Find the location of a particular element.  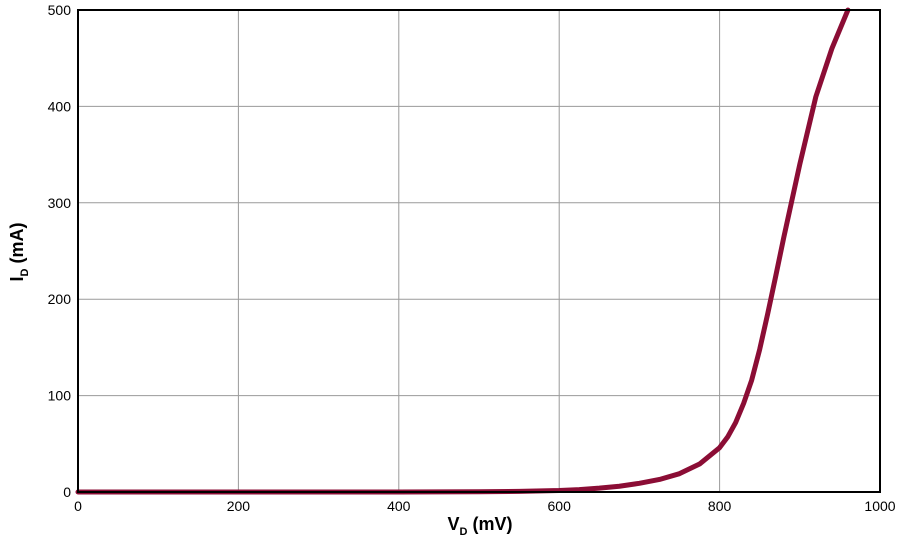

y-axis-label: ID (mA) is located at coordinates (19, 252).